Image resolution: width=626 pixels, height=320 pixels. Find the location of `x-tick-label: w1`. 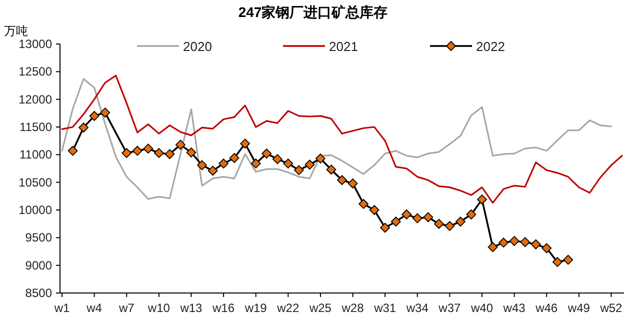

x-tick-label: w1 is located at coordinates (61, 308).